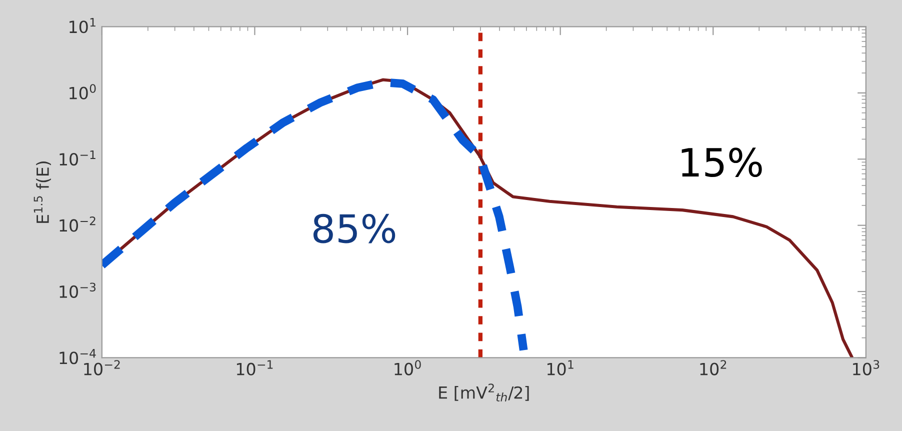 Image resolution: width=902 pixels, height=431 pixels. I want to click on x-tick-label: 10$^{3}$, so click(866, 368).